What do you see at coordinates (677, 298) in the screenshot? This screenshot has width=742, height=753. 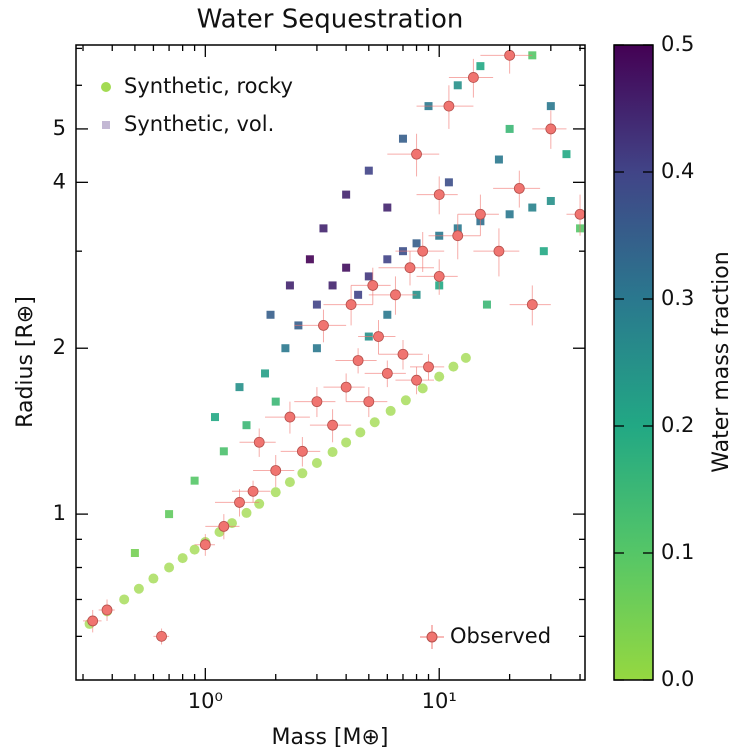 I see `colorbar-tick-label: 0.3` at bounding box center [677, 298].